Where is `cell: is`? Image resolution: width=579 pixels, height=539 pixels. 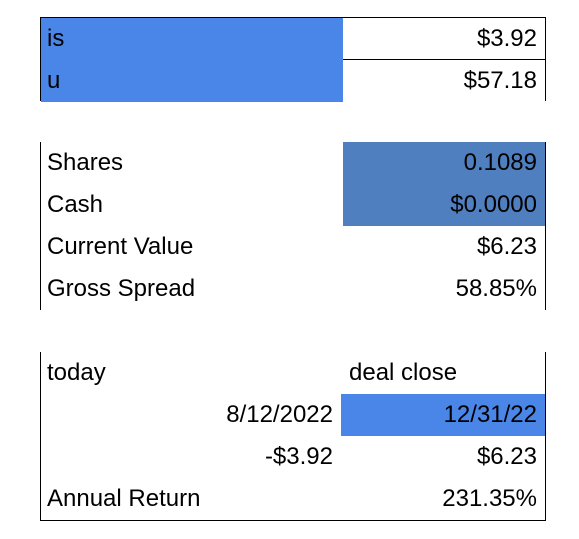
cell: is is located at coordinates (192, 39).